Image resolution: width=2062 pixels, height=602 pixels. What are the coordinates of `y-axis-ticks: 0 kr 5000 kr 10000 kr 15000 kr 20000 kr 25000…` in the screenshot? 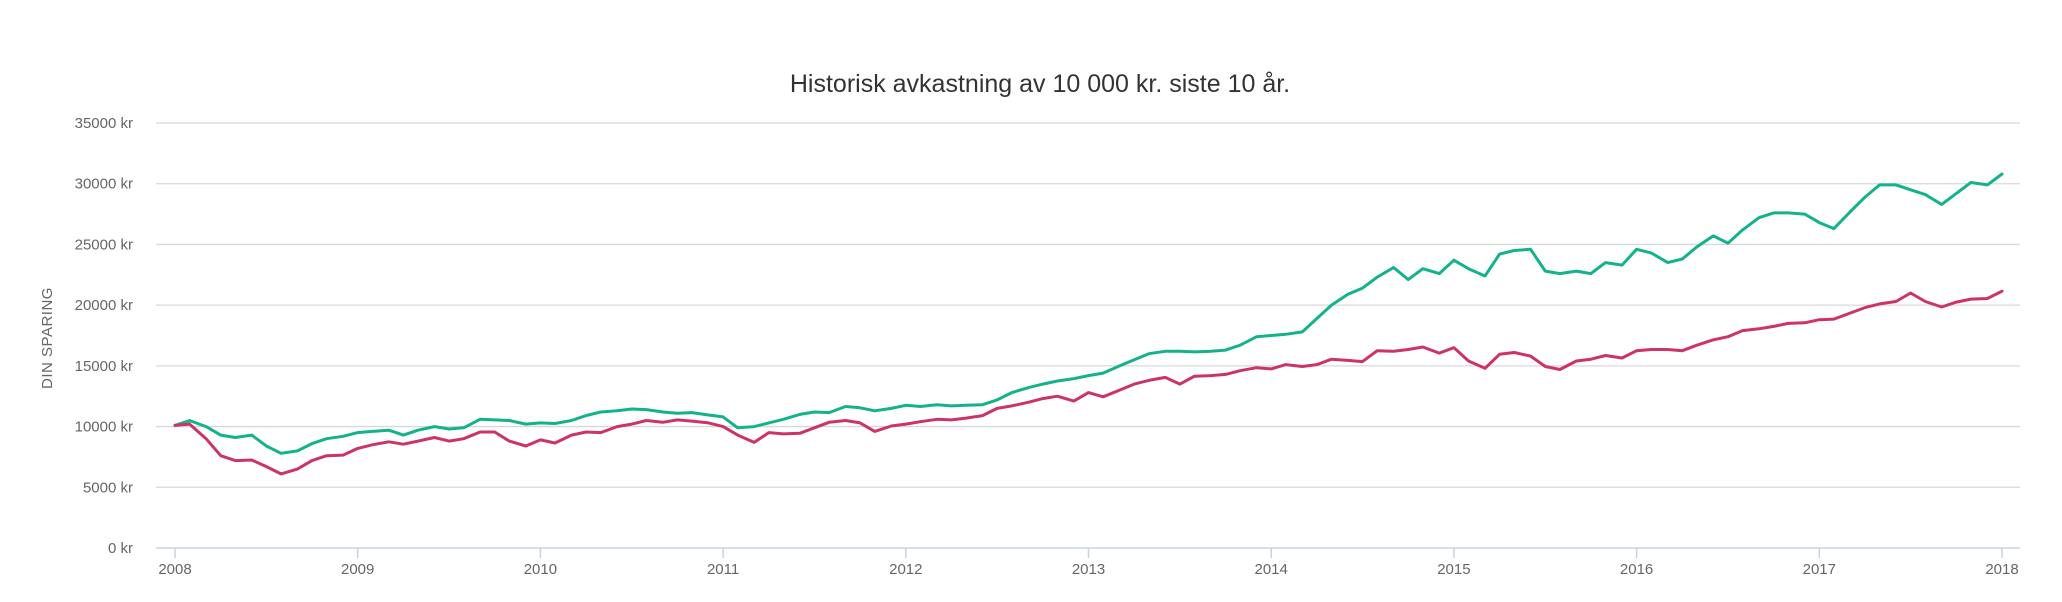 It's located at (104, 336).